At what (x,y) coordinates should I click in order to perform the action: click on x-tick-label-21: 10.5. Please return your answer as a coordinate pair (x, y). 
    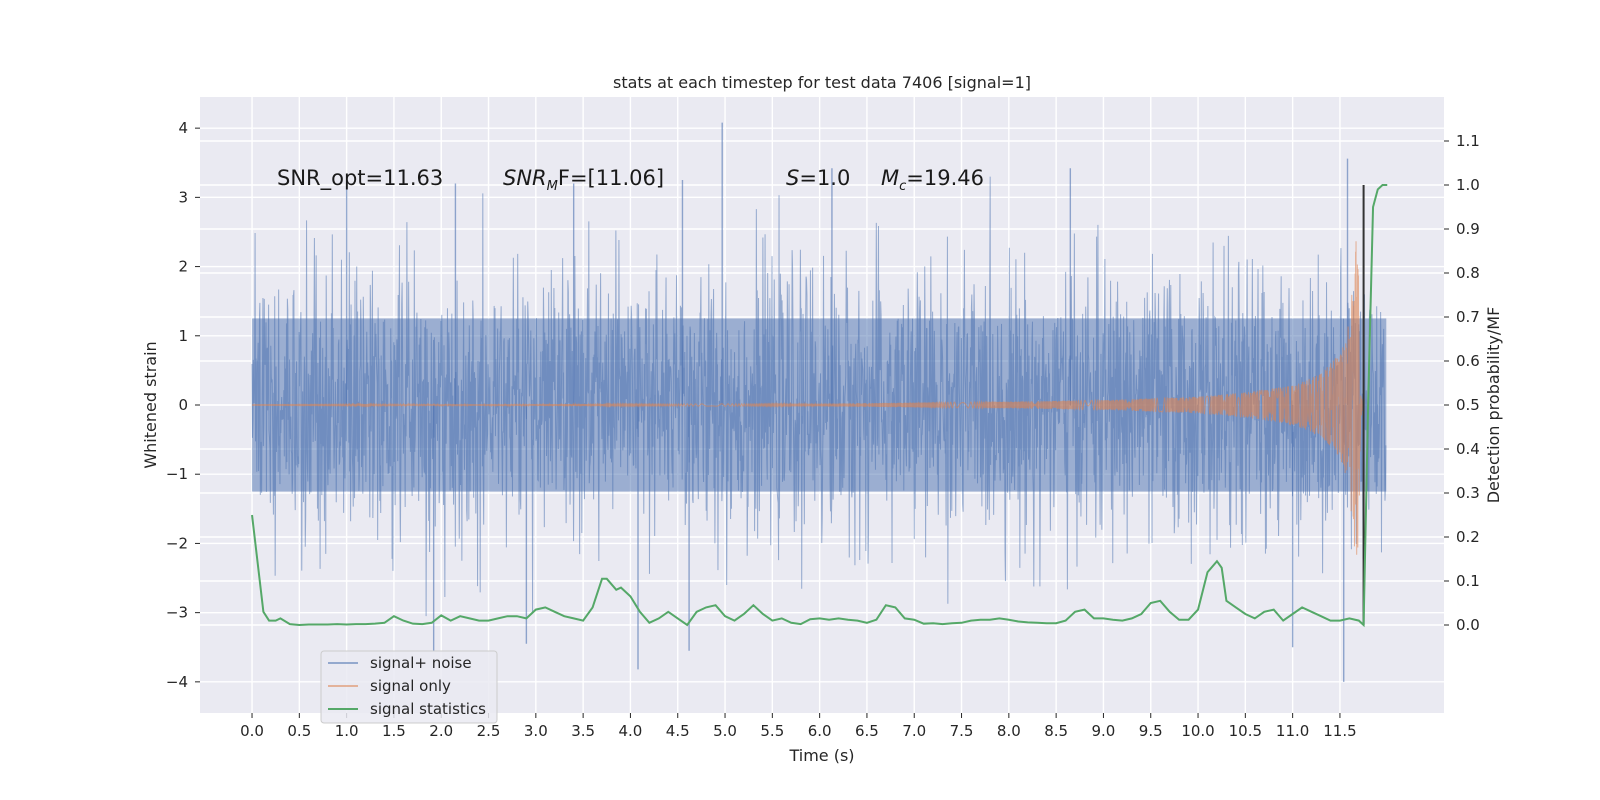
    Looking at the image, I should click on (1245, 731).